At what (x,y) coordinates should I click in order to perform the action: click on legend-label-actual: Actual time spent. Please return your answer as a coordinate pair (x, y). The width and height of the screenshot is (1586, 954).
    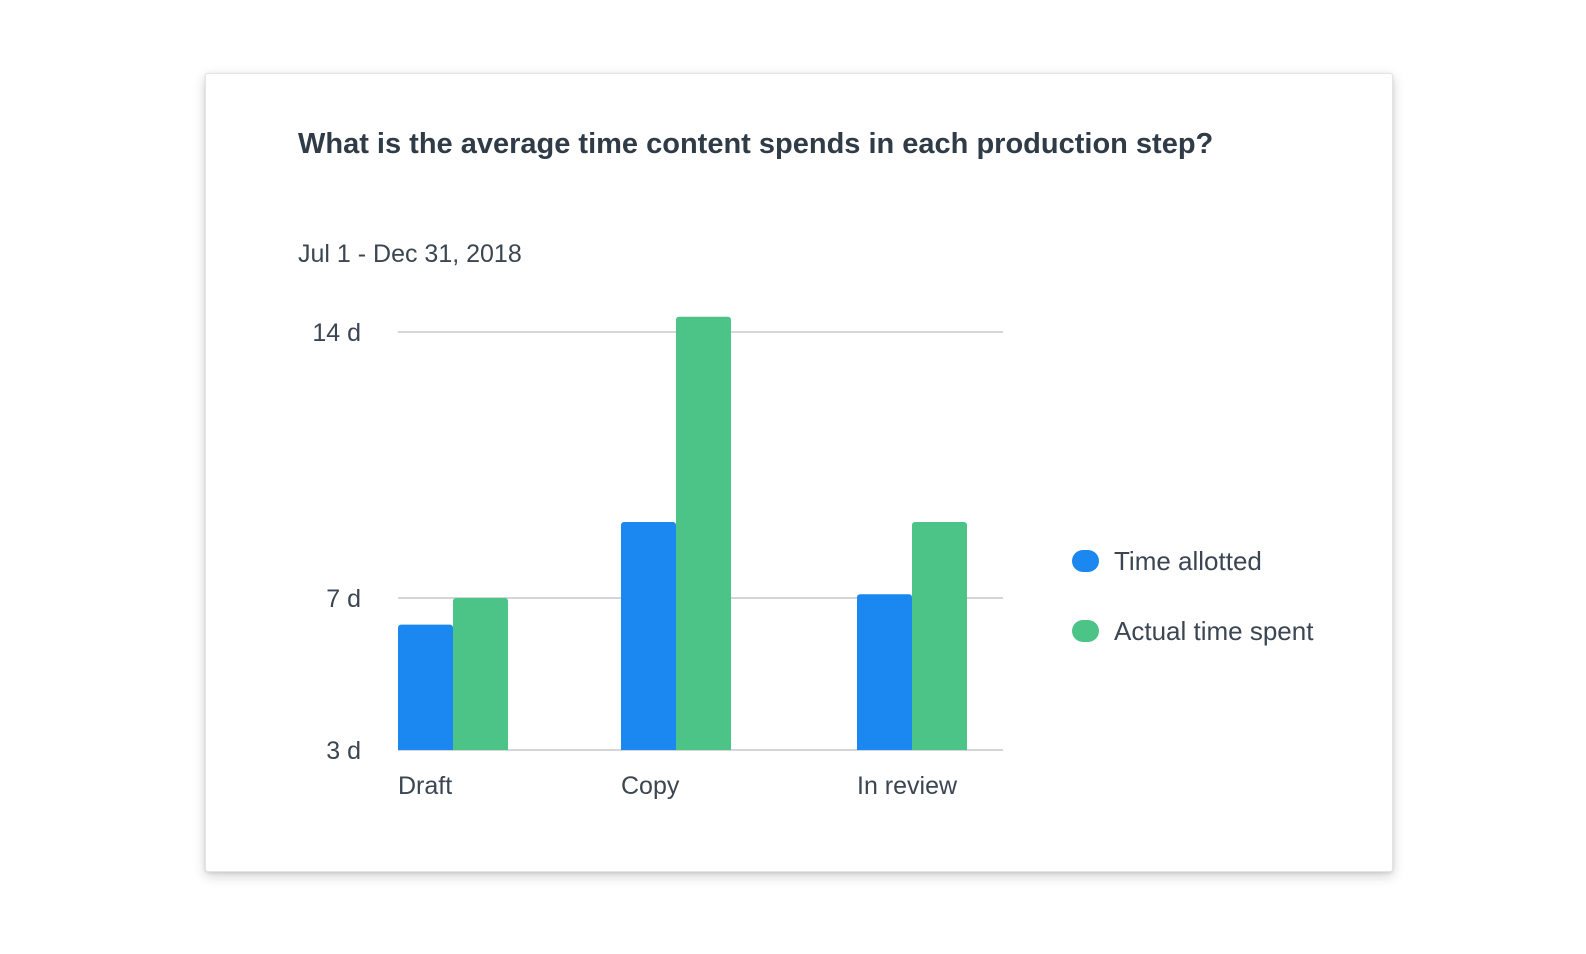
    Looking at the image, I should click on (1214, 631).